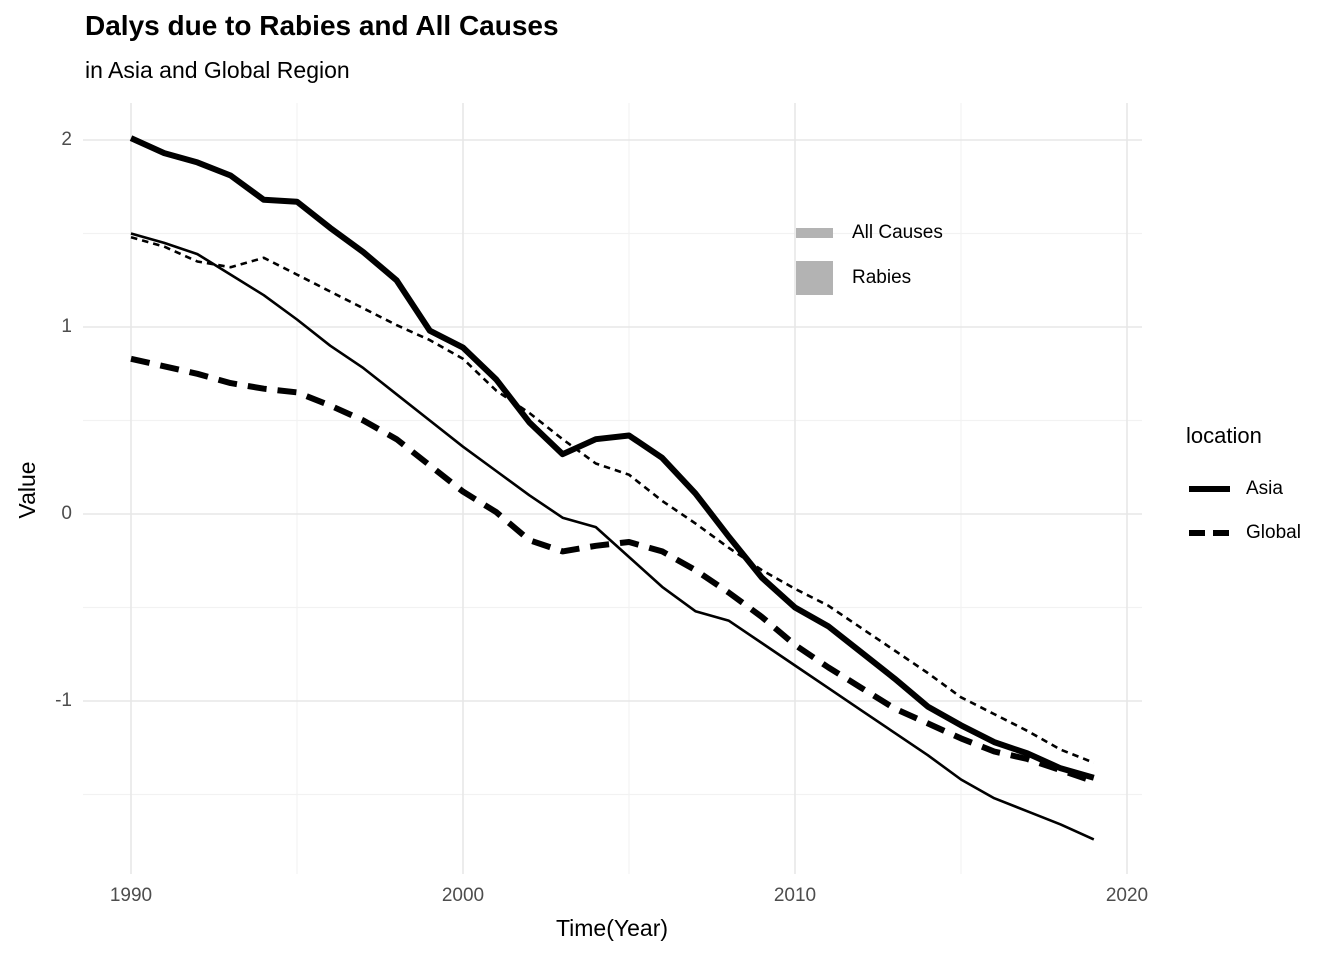 Image resolution: width=1344 pixels, height=960 pixels. I want to click on y-tick-neg1: -1, so click(63, 700).